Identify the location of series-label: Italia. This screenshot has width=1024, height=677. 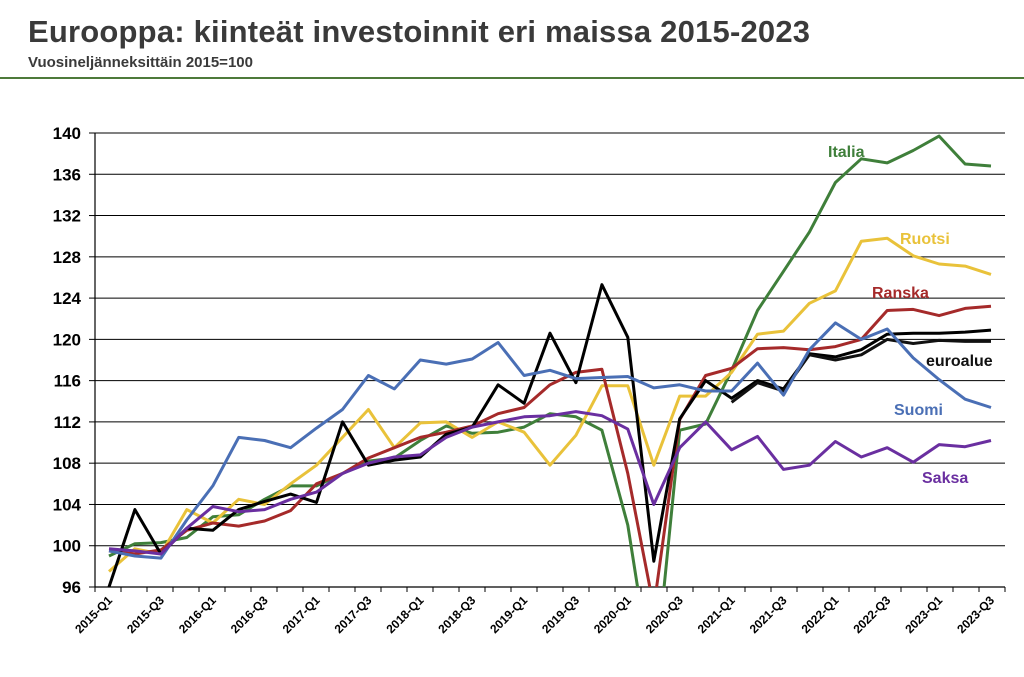
(846, 152).